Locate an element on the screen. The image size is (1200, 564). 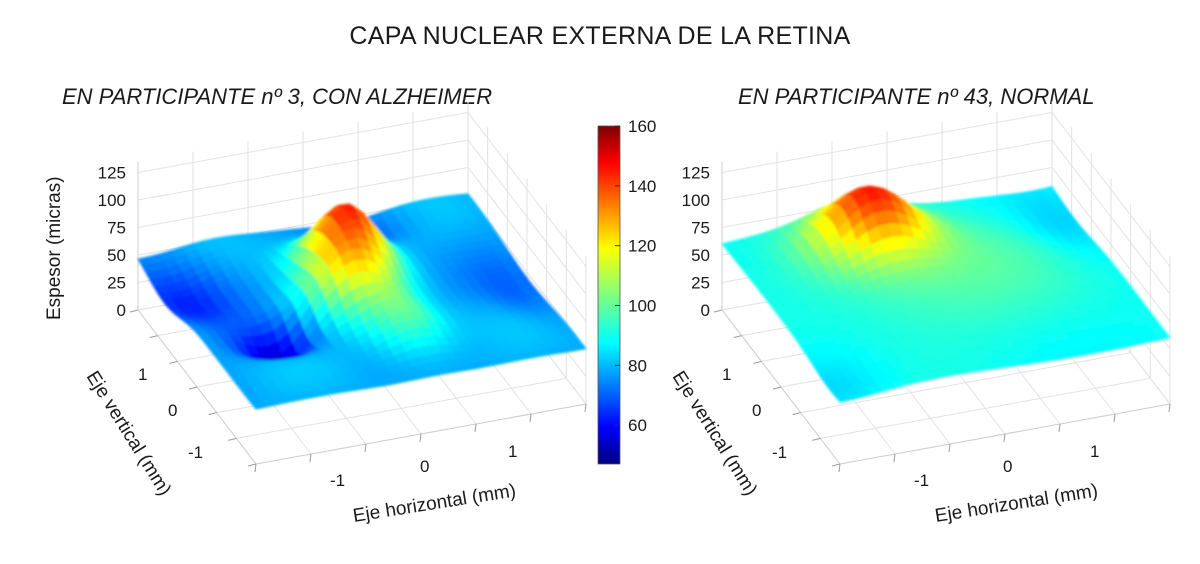
left-z-axis-label: Espesor (micras) is located at coordinates (54, 248).